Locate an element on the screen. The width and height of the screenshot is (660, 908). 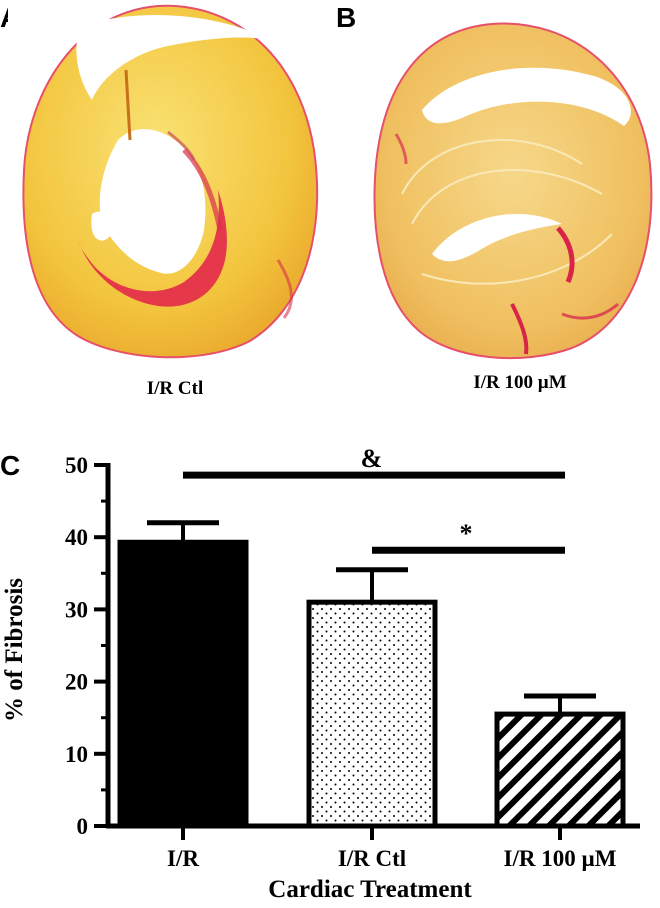
panel-a-caption: I/R Ctl is located at coordinates (175, 388).